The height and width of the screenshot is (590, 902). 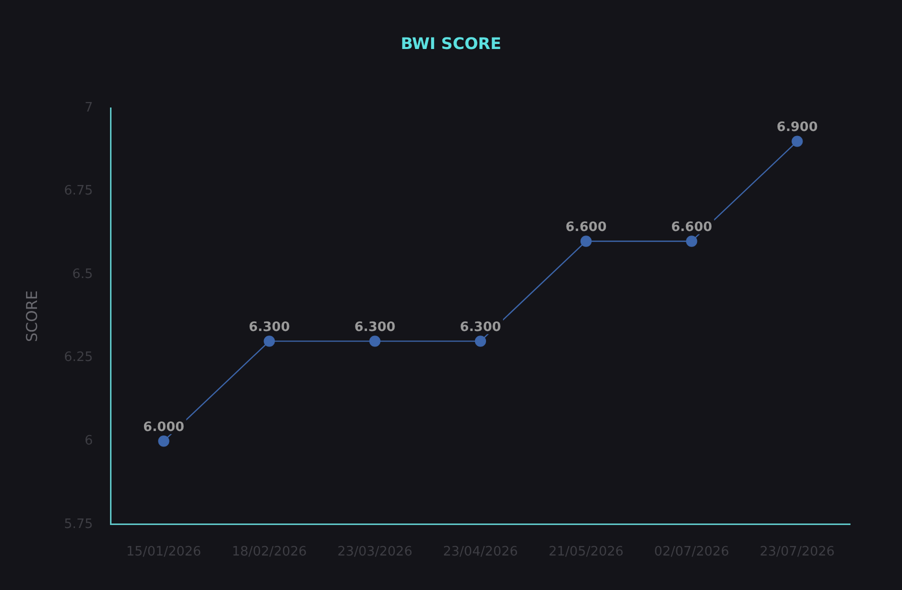 I want to click on chart-title: BWI SCORE, so click(x=451, y=43).